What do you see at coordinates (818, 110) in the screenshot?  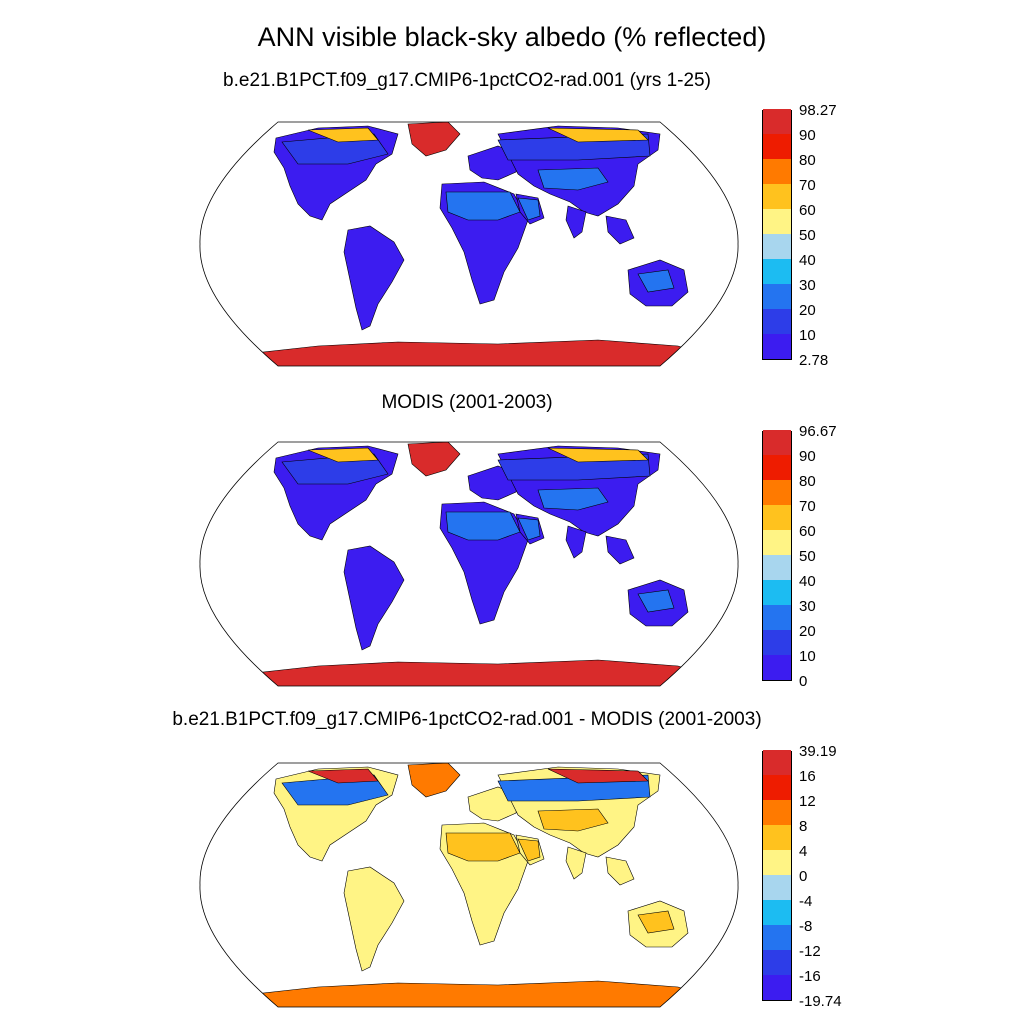 I see `colorbar-tick-label: 98.27` at bounding box center [818, 110].